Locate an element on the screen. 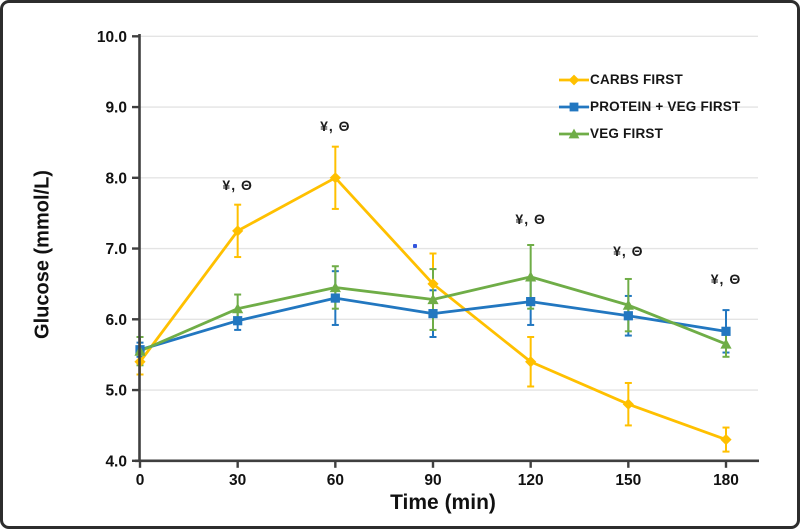 This screenshot has width=800, height=529. square-marker-icon is located at coordinates (574, 106).